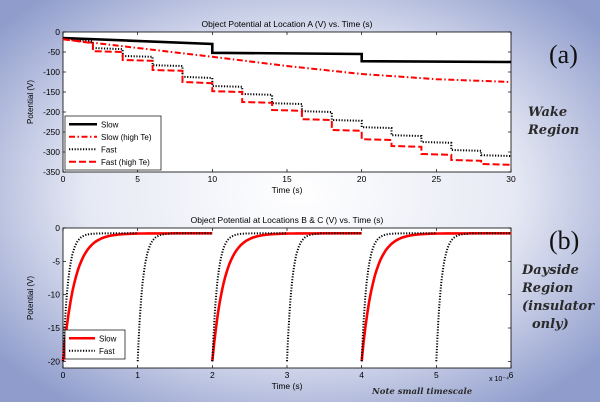  What do you see at coordinates (56, 261) in the screenshot?
I see `y-tick-label: -5` at bounding box center [56, 261].